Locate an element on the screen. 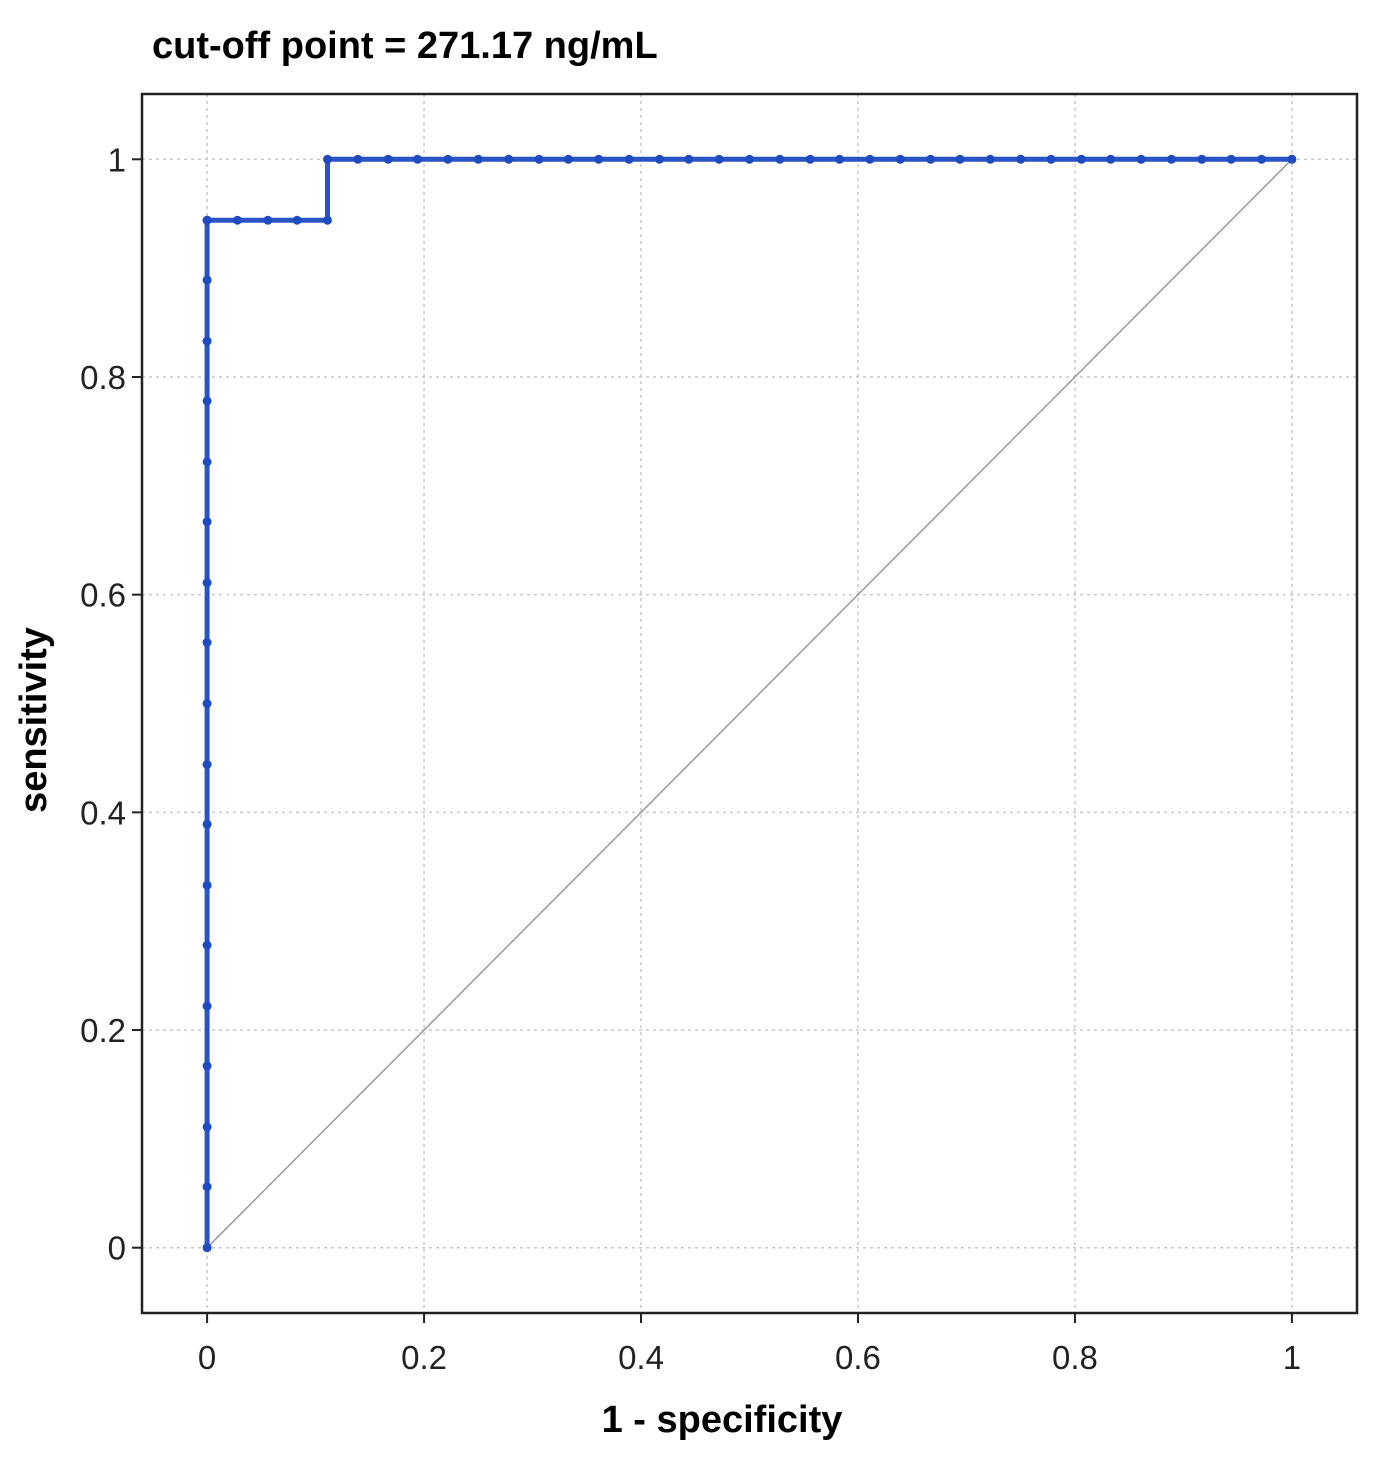 The width and height of the screenshot is (1389, 1459). y-tick-label: 0.8 is located at coordinates (103, 377).